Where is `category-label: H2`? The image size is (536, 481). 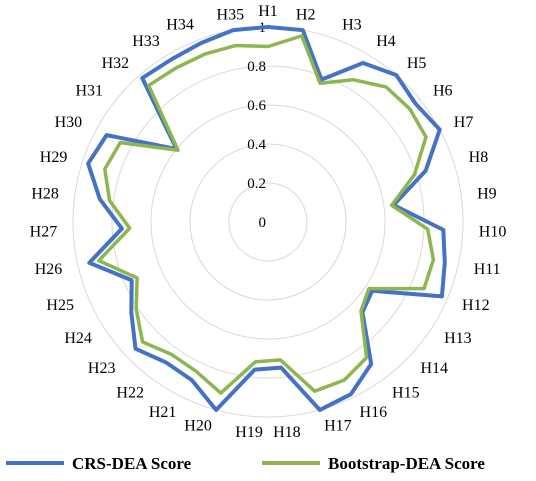 category-label: H2 is located at coordinates (306, 14).